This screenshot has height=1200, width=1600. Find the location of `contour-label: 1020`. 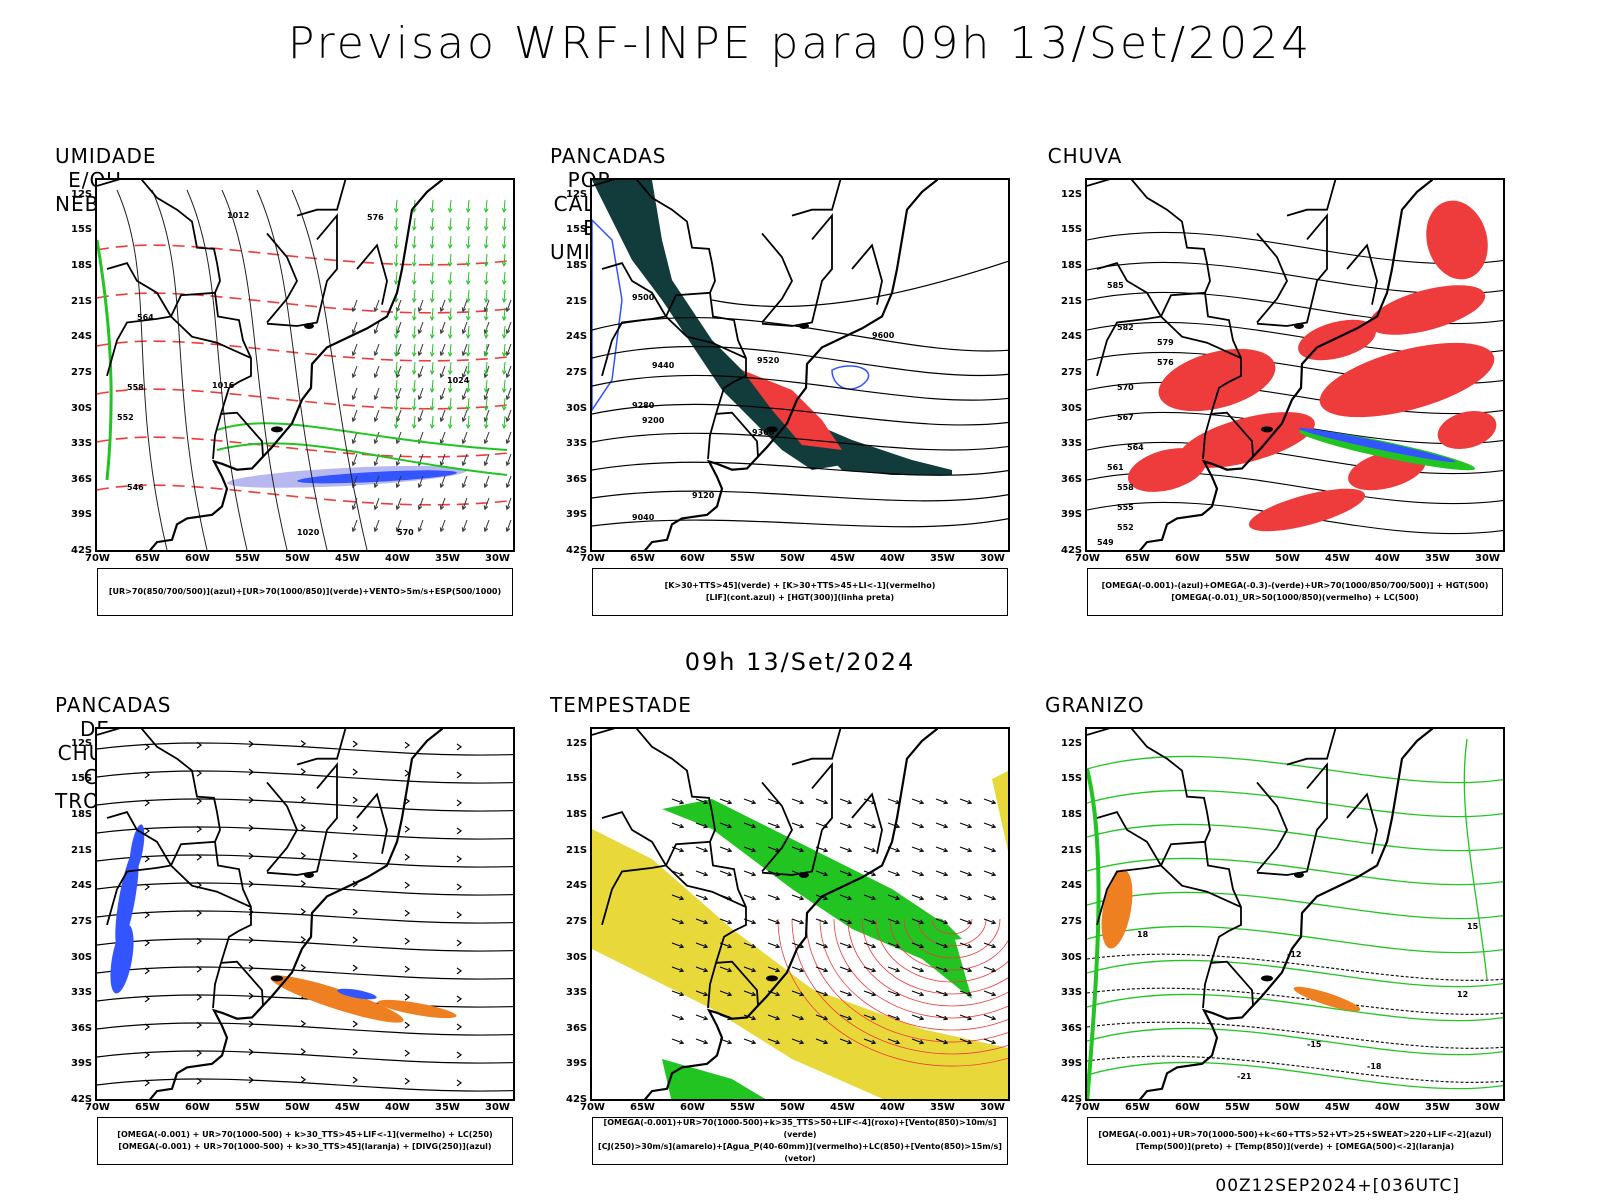

contour-label: 1020 is located at coordinates (308, 532).